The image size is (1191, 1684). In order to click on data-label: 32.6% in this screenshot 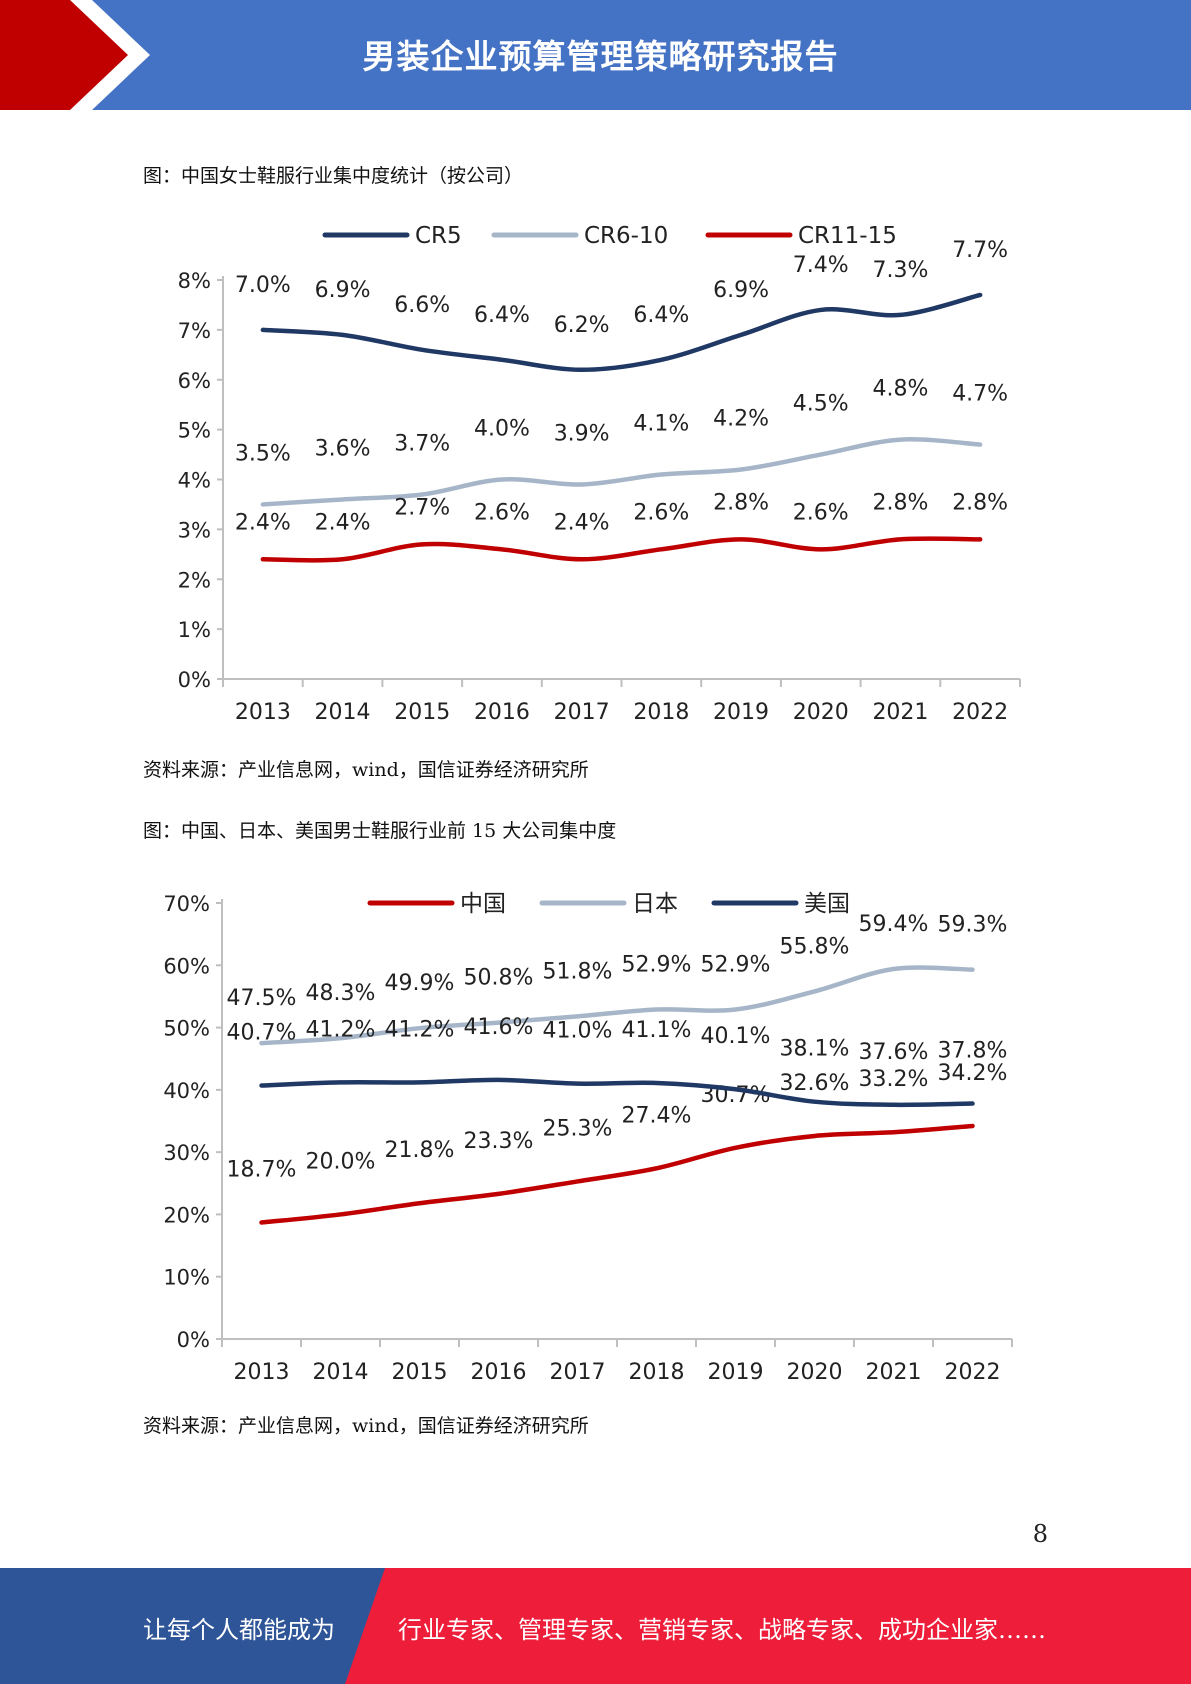, I will do `click(815, 1083)`.